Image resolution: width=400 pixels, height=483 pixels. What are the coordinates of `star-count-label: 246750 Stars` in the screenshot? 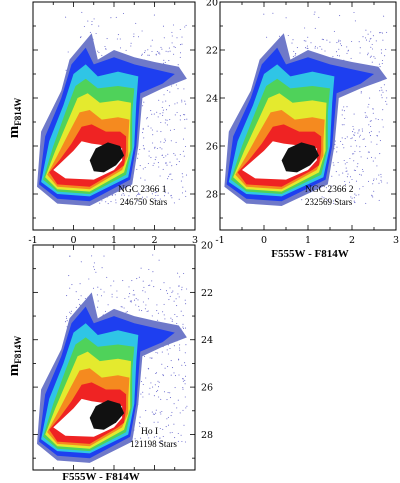 It's located at (144, 202).